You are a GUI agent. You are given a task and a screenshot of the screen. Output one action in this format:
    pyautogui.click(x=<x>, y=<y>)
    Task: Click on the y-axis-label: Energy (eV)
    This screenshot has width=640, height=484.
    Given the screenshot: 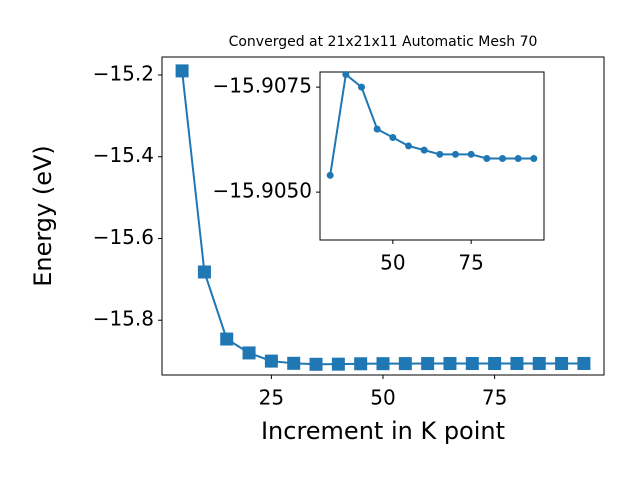 What is the action you would take?
    pyautogui.click(x=43, y=216)
    